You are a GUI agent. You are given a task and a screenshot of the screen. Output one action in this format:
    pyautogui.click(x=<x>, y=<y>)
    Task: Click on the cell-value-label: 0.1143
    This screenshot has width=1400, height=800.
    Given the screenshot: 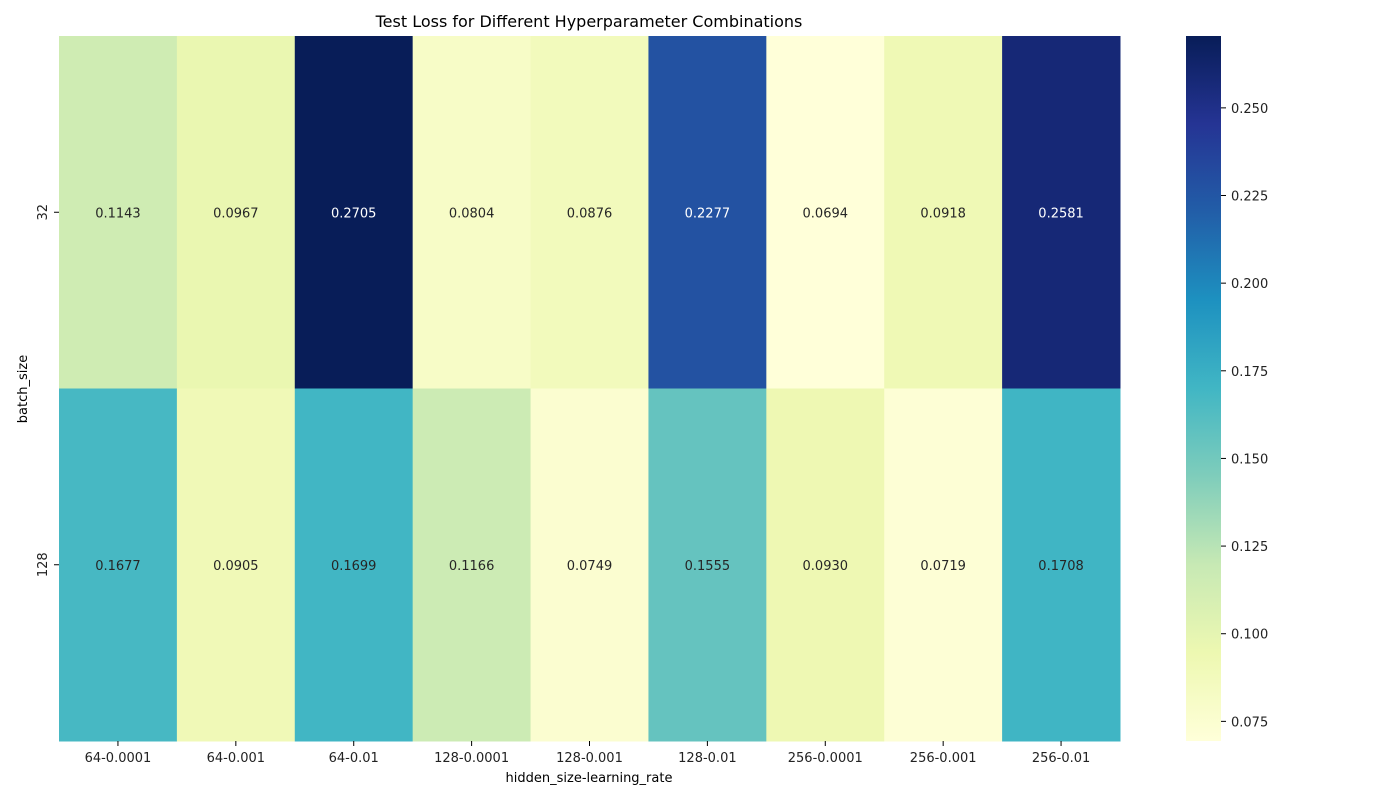 What is the action you would take?
    pyautogui.click(x=118, y=213)
    